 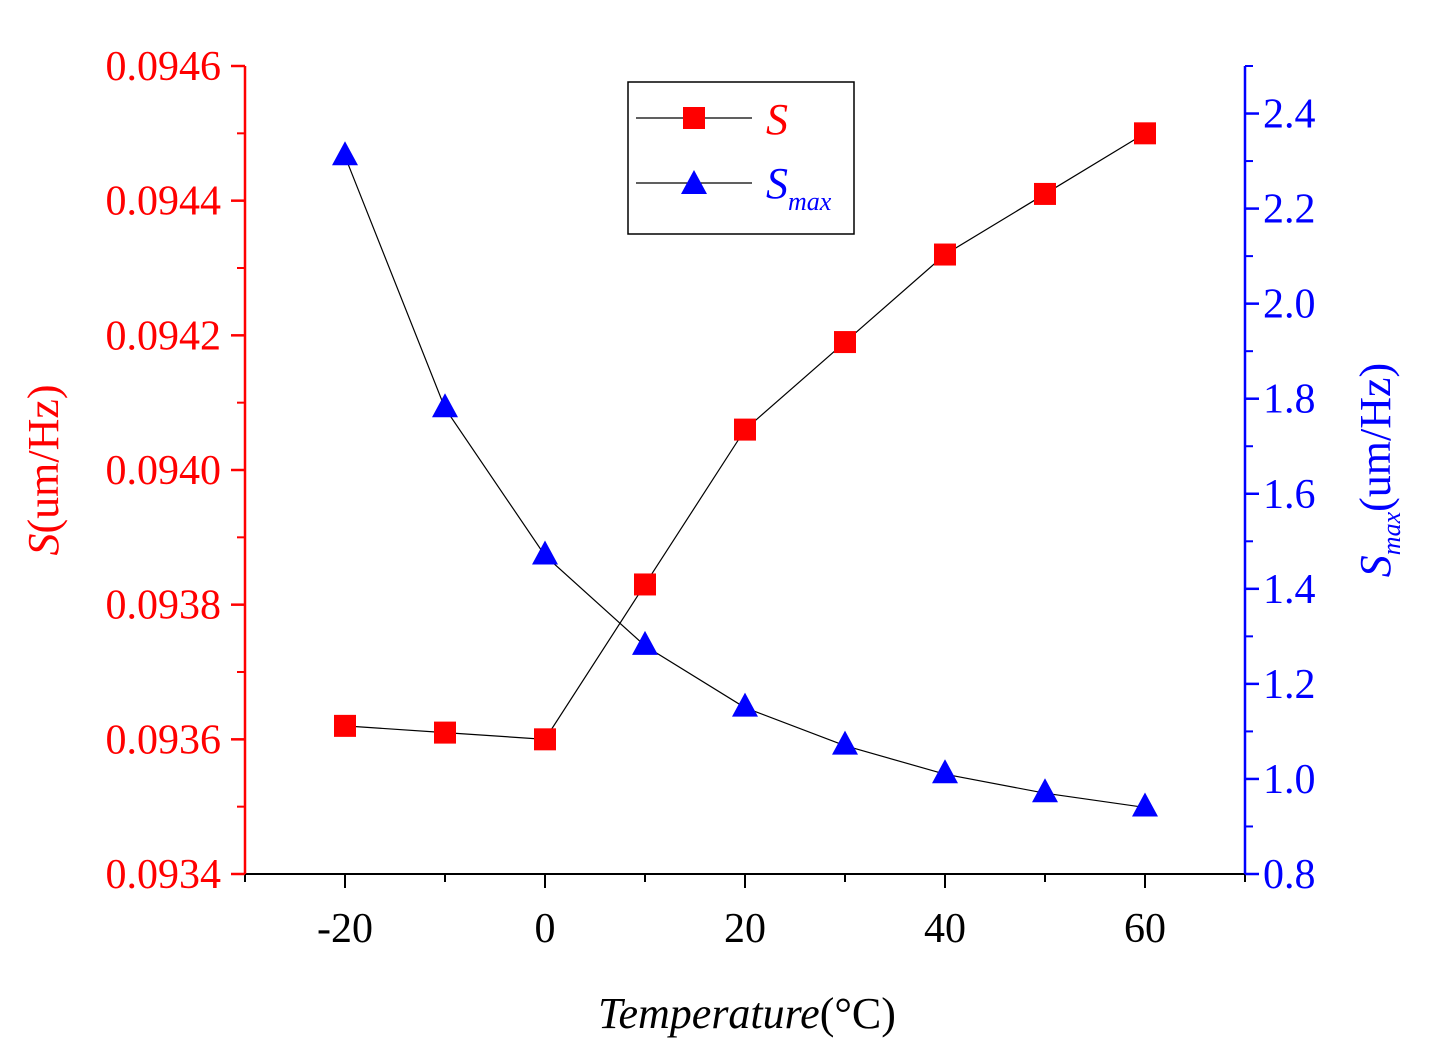 What do you see at coordinates (1391, 533) in the screenshot?
I see `right-axis-title-subscript: max` at bounding box center [1391, 533].